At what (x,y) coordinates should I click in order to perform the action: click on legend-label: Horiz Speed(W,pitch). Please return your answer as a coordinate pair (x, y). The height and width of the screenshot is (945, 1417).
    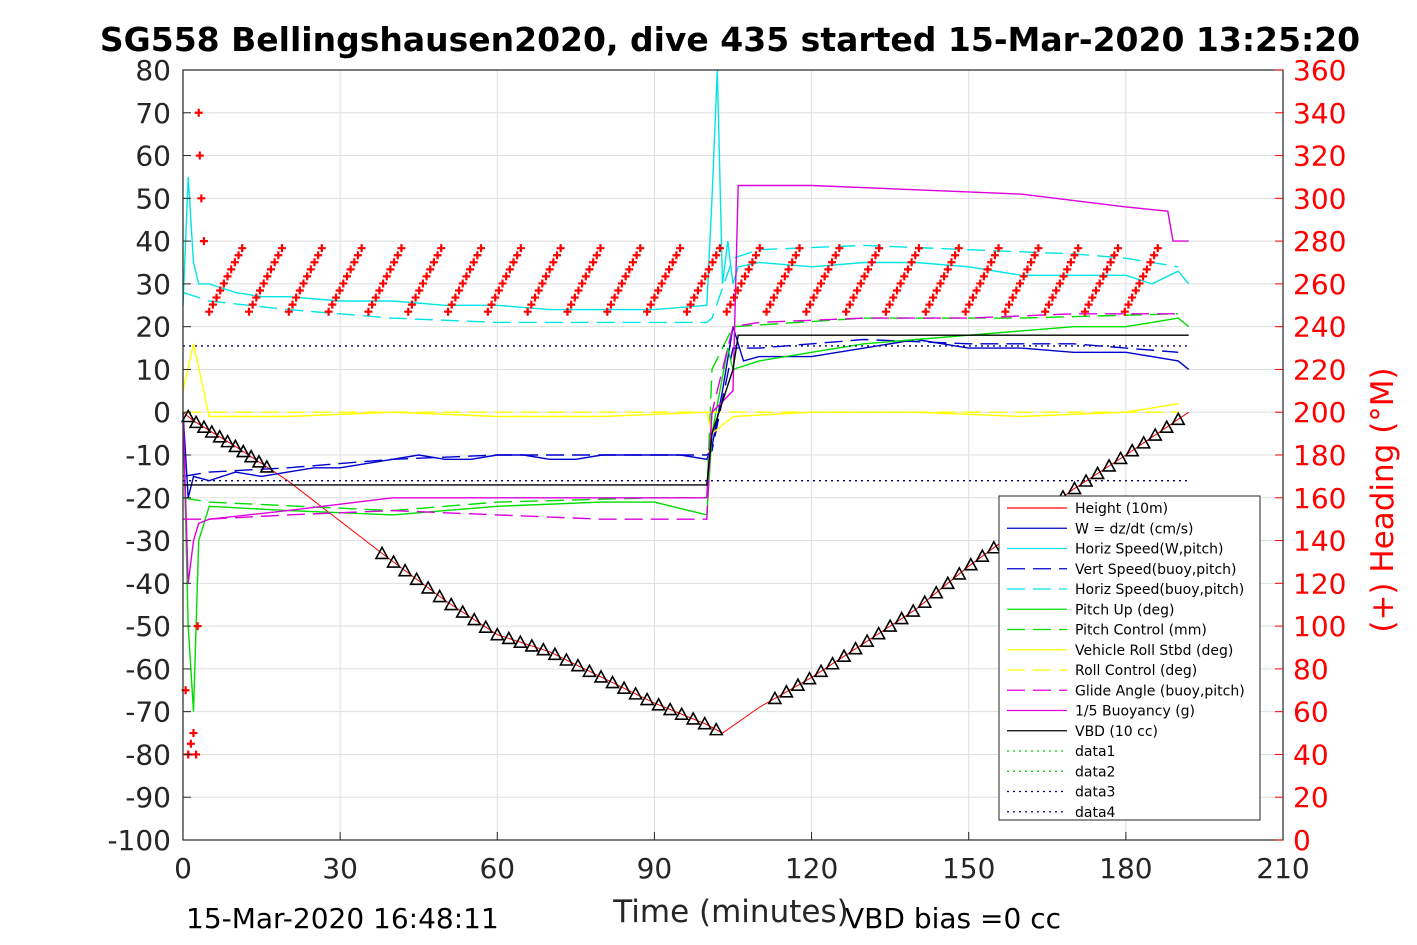
    Looking at the image, I should click on (1149, 550).